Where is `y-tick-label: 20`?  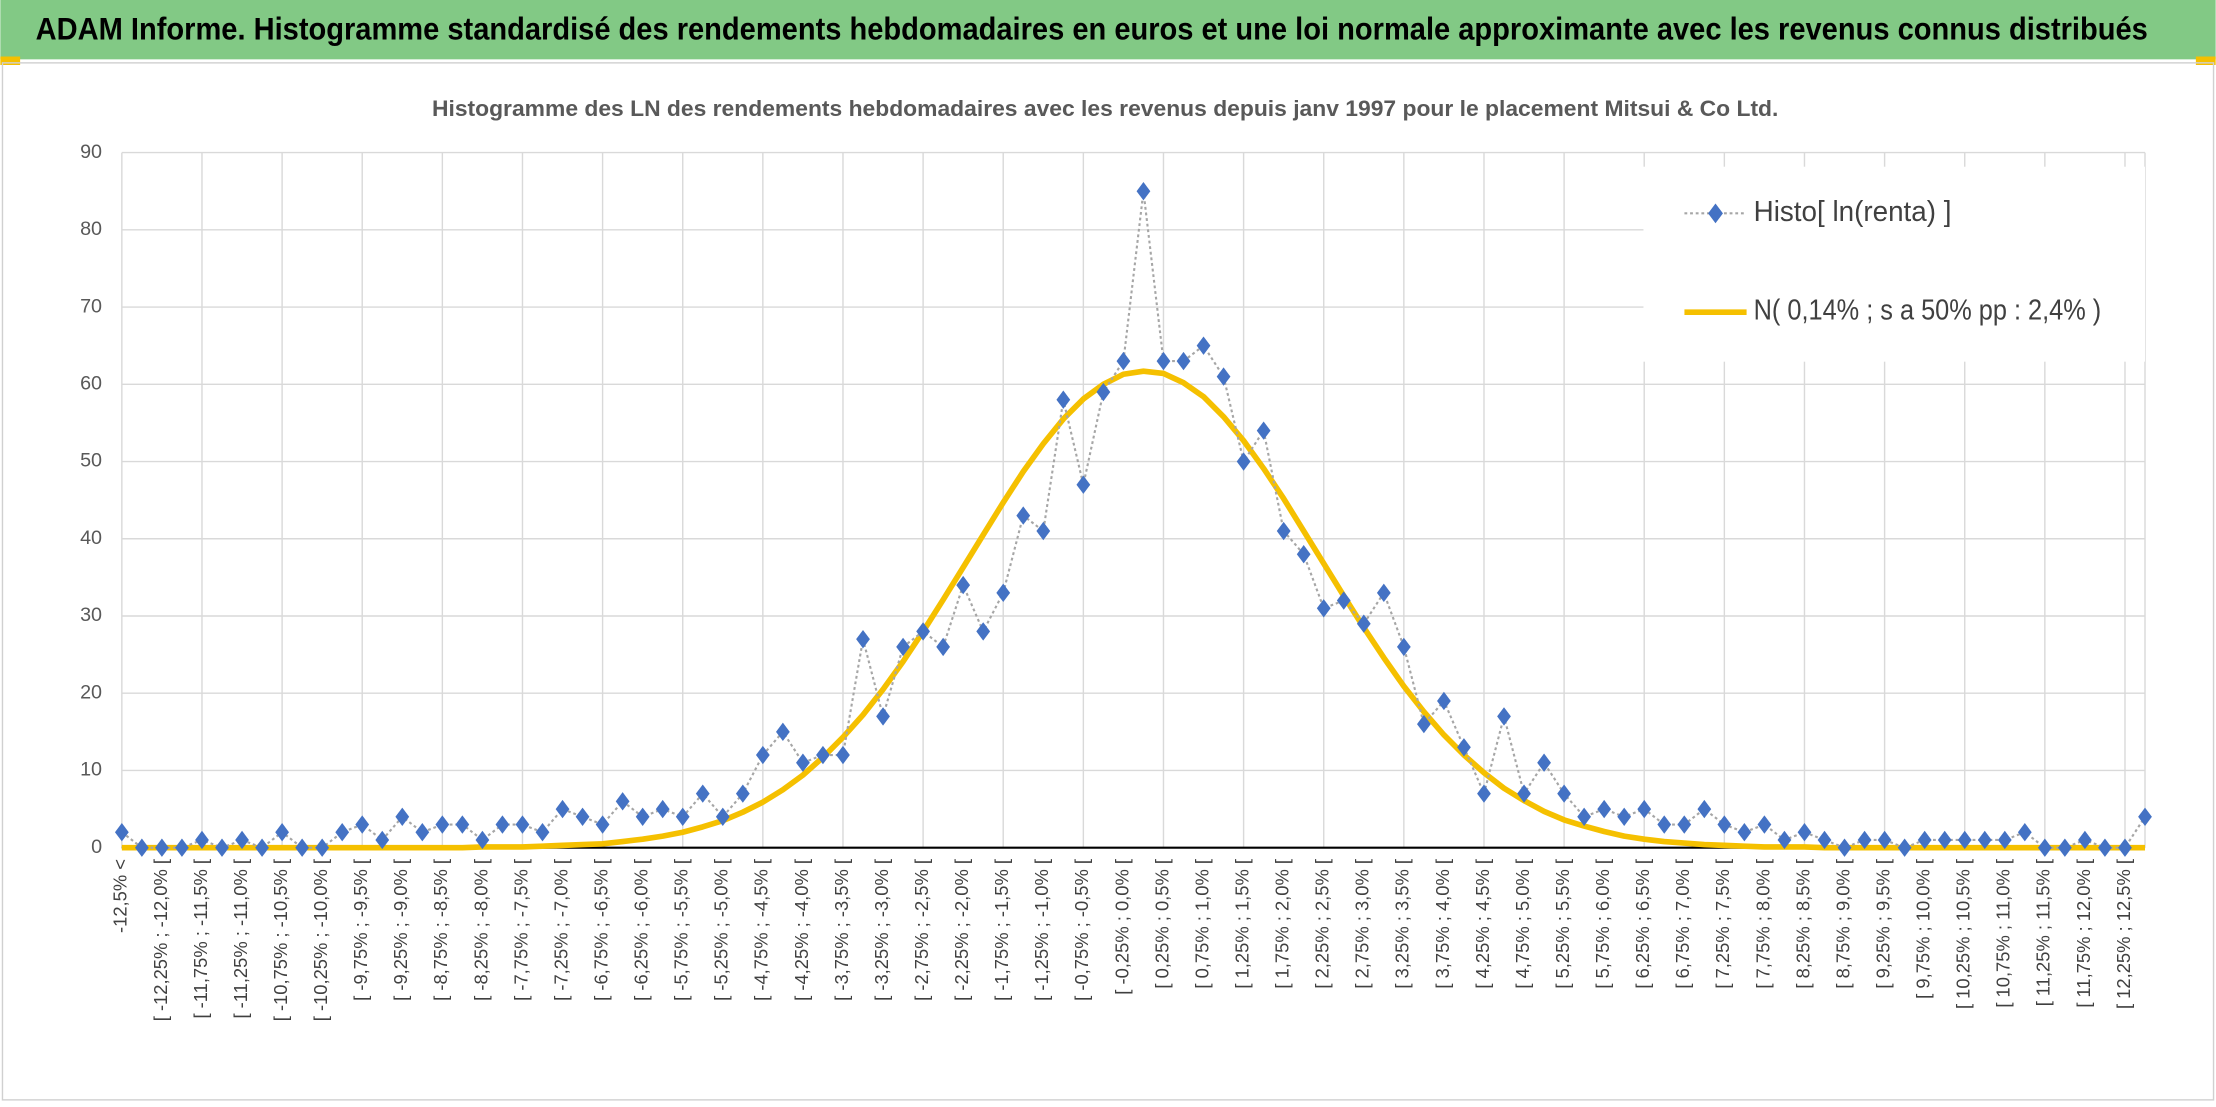 y-tick-label: 20 is located at coordinates (91, 692).